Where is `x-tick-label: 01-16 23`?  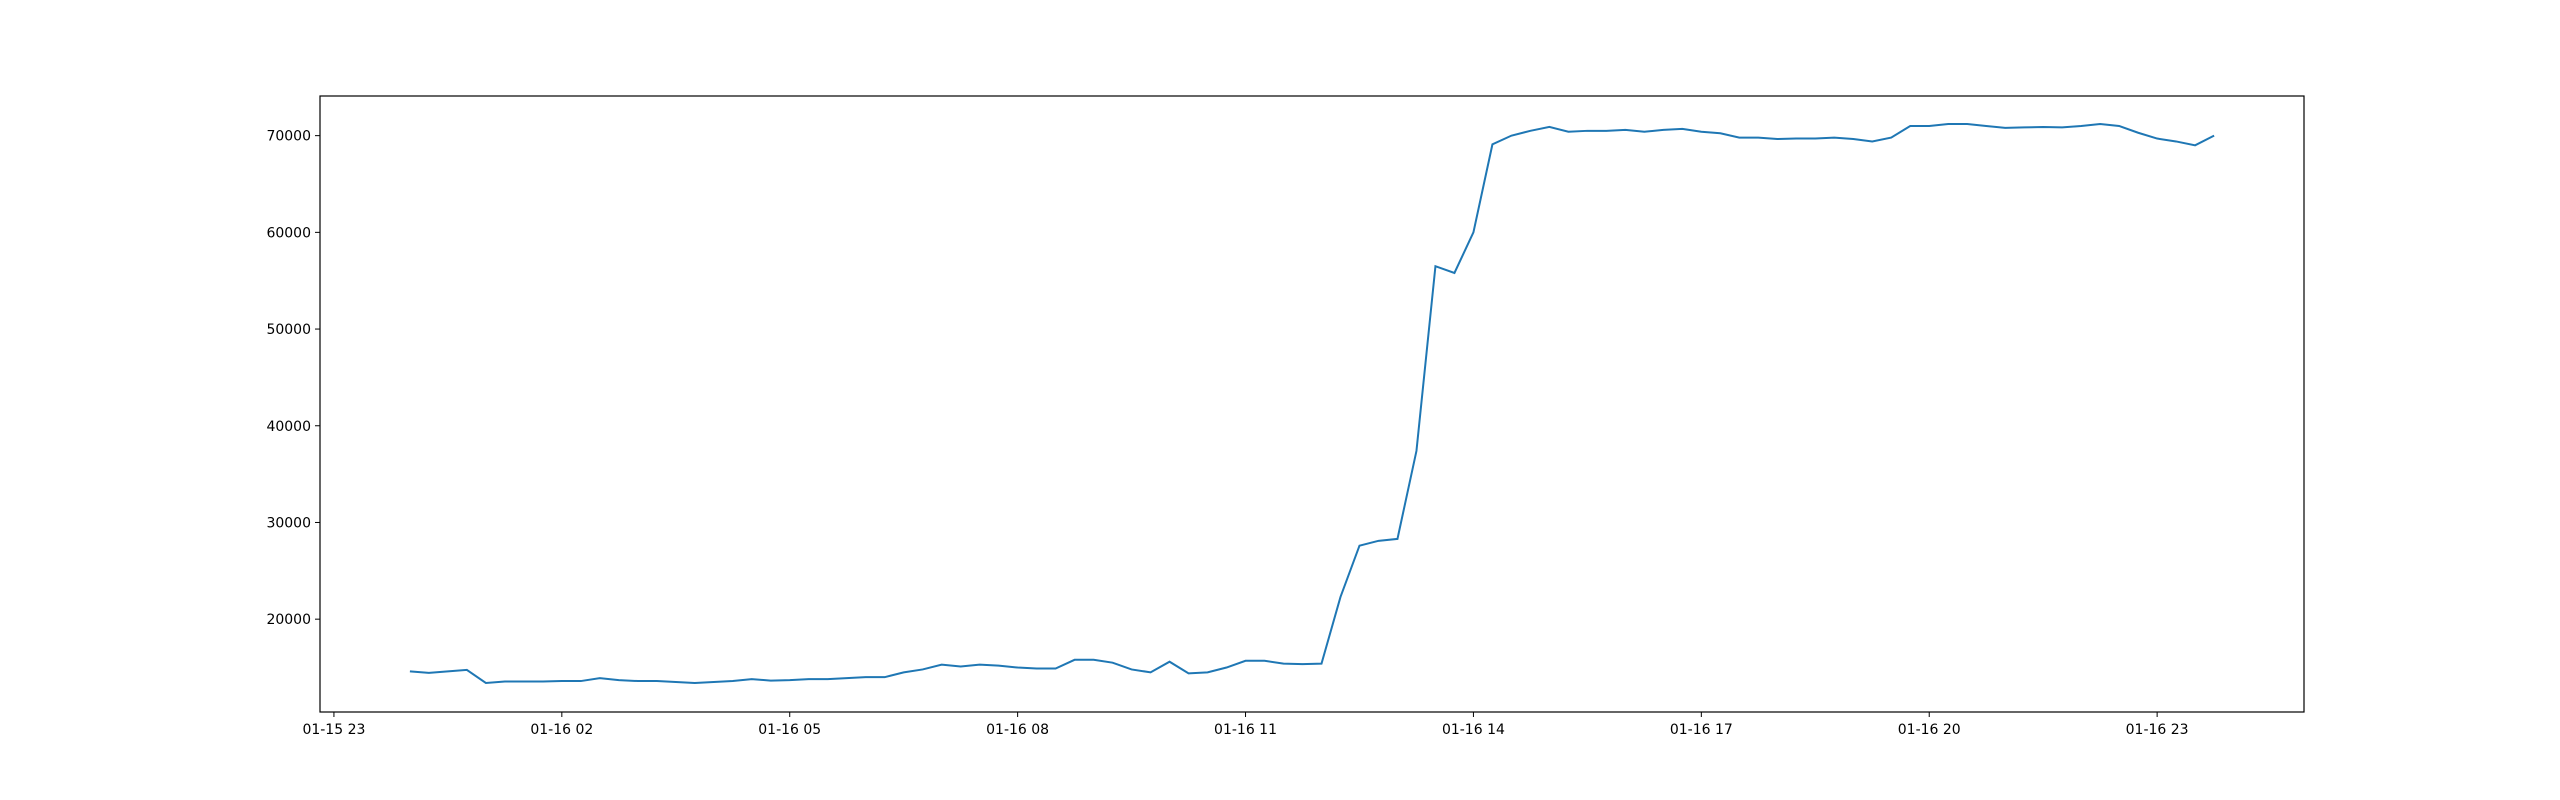 x-tick-label: 01-16 23 is located at coordinates (2157, 730).